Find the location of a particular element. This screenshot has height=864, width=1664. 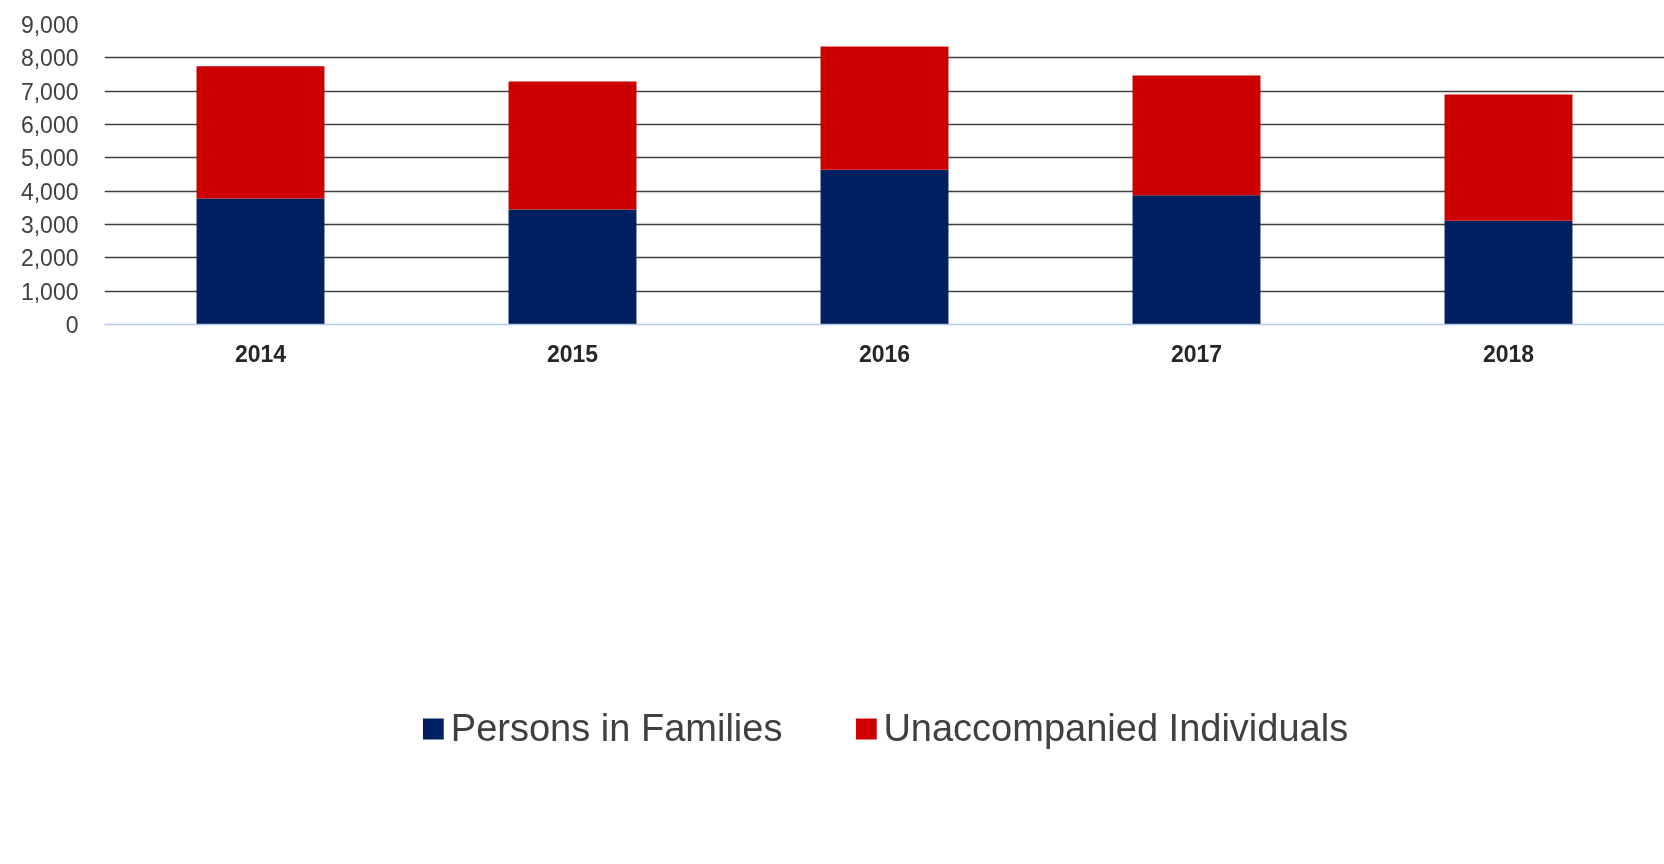

y-tick-label: 9,000 is located at coordinates (49, 25).